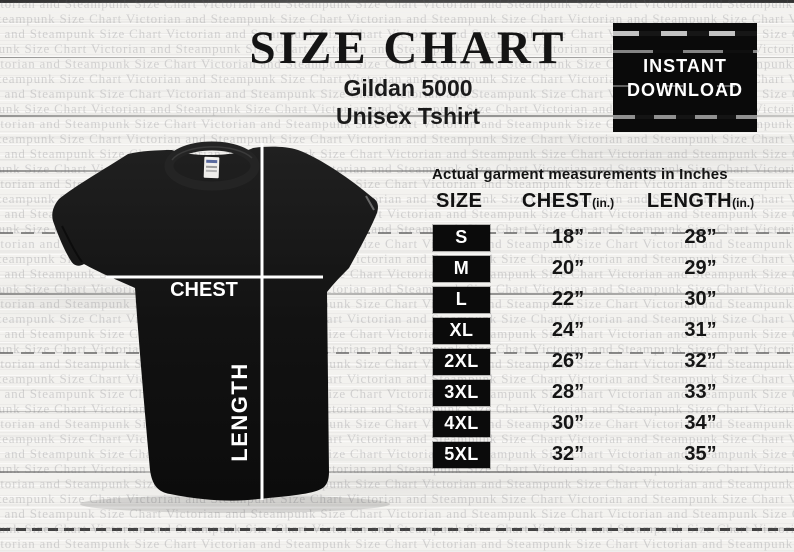  Describe the element at coordinates (408, 48) in the screenshot. I see `page-title: SIZE CHART` at that location.